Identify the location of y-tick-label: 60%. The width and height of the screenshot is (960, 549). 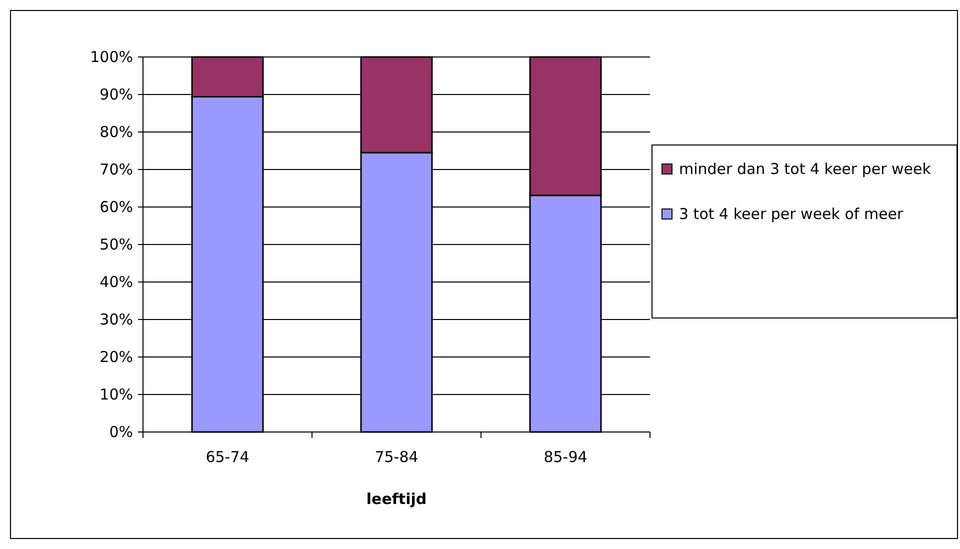
(116, 207).